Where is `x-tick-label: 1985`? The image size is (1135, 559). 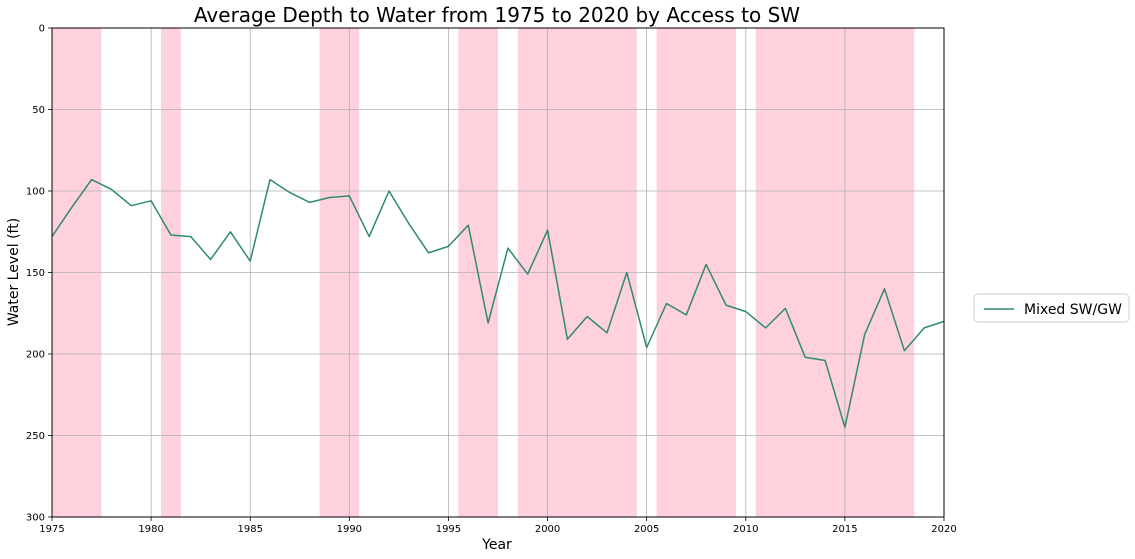
x-tick-label: 1985 is located at coordinates (249, 529).